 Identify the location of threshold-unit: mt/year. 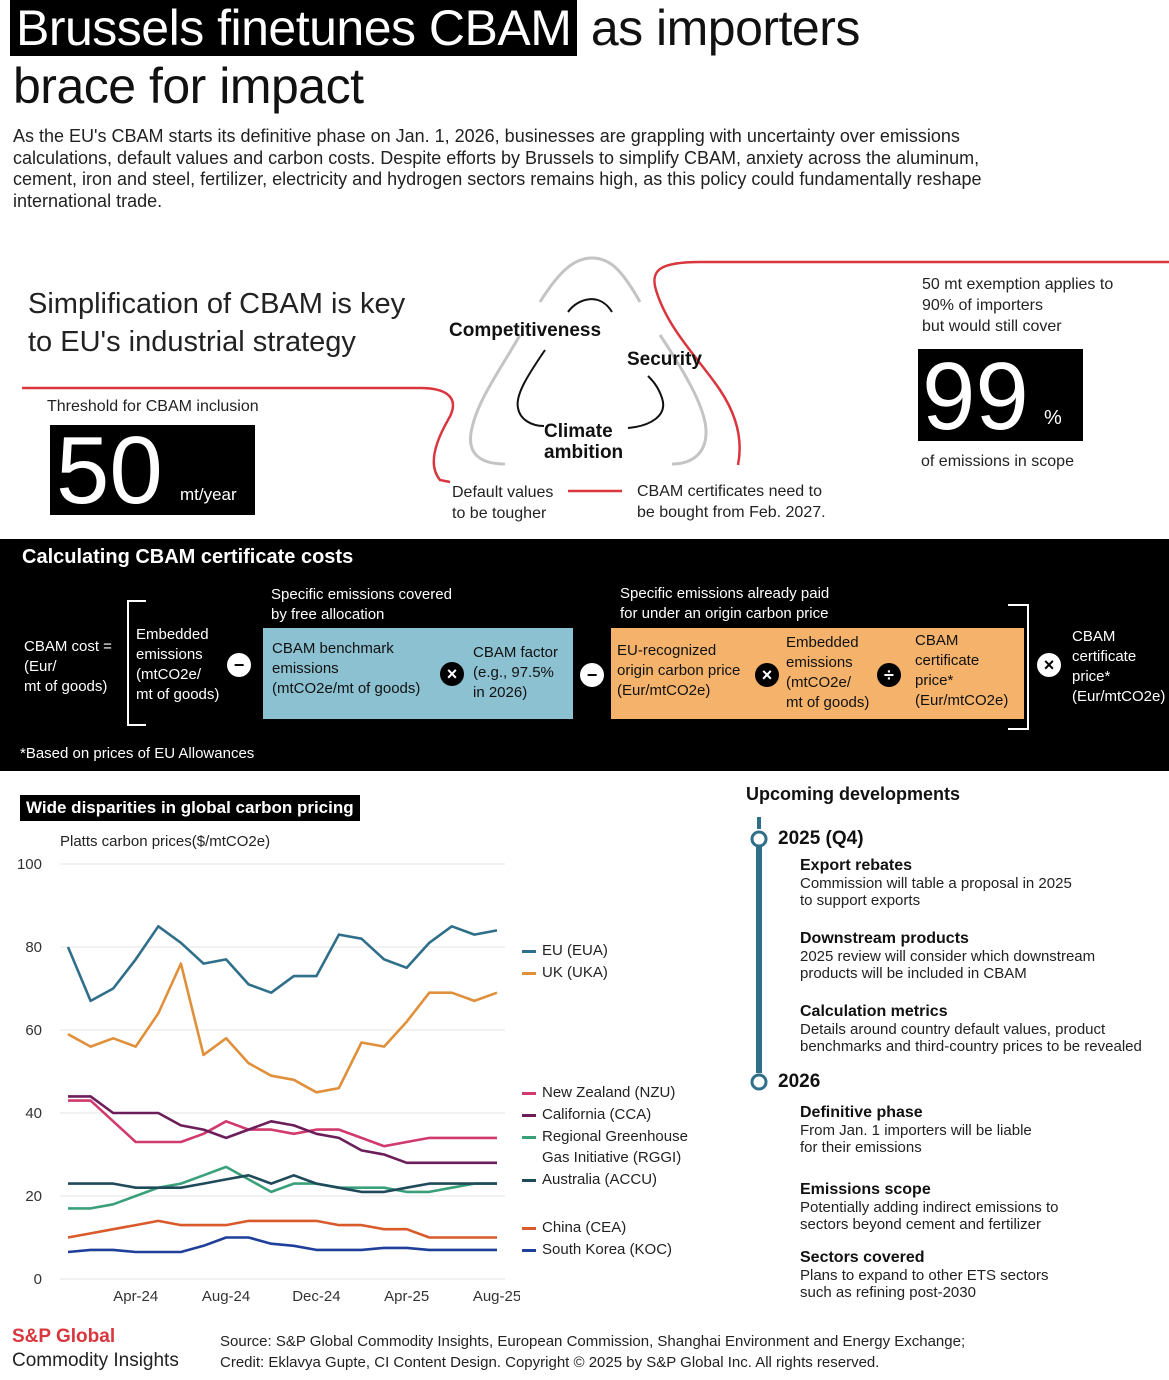
(208, 494).